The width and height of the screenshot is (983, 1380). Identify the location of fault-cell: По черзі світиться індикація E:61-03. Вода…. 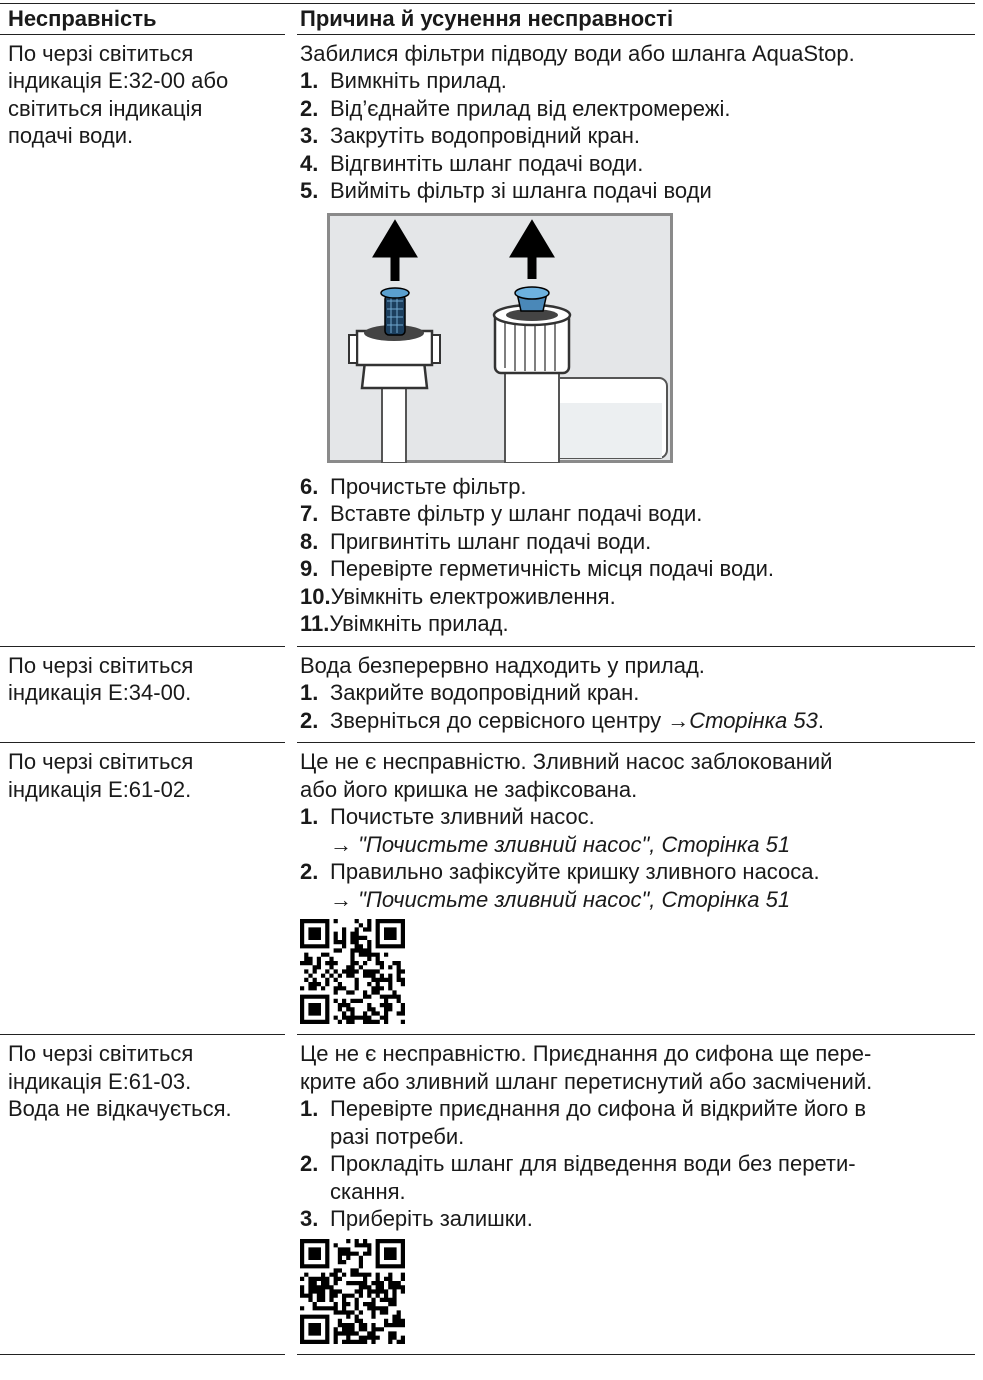
(142, 1195).